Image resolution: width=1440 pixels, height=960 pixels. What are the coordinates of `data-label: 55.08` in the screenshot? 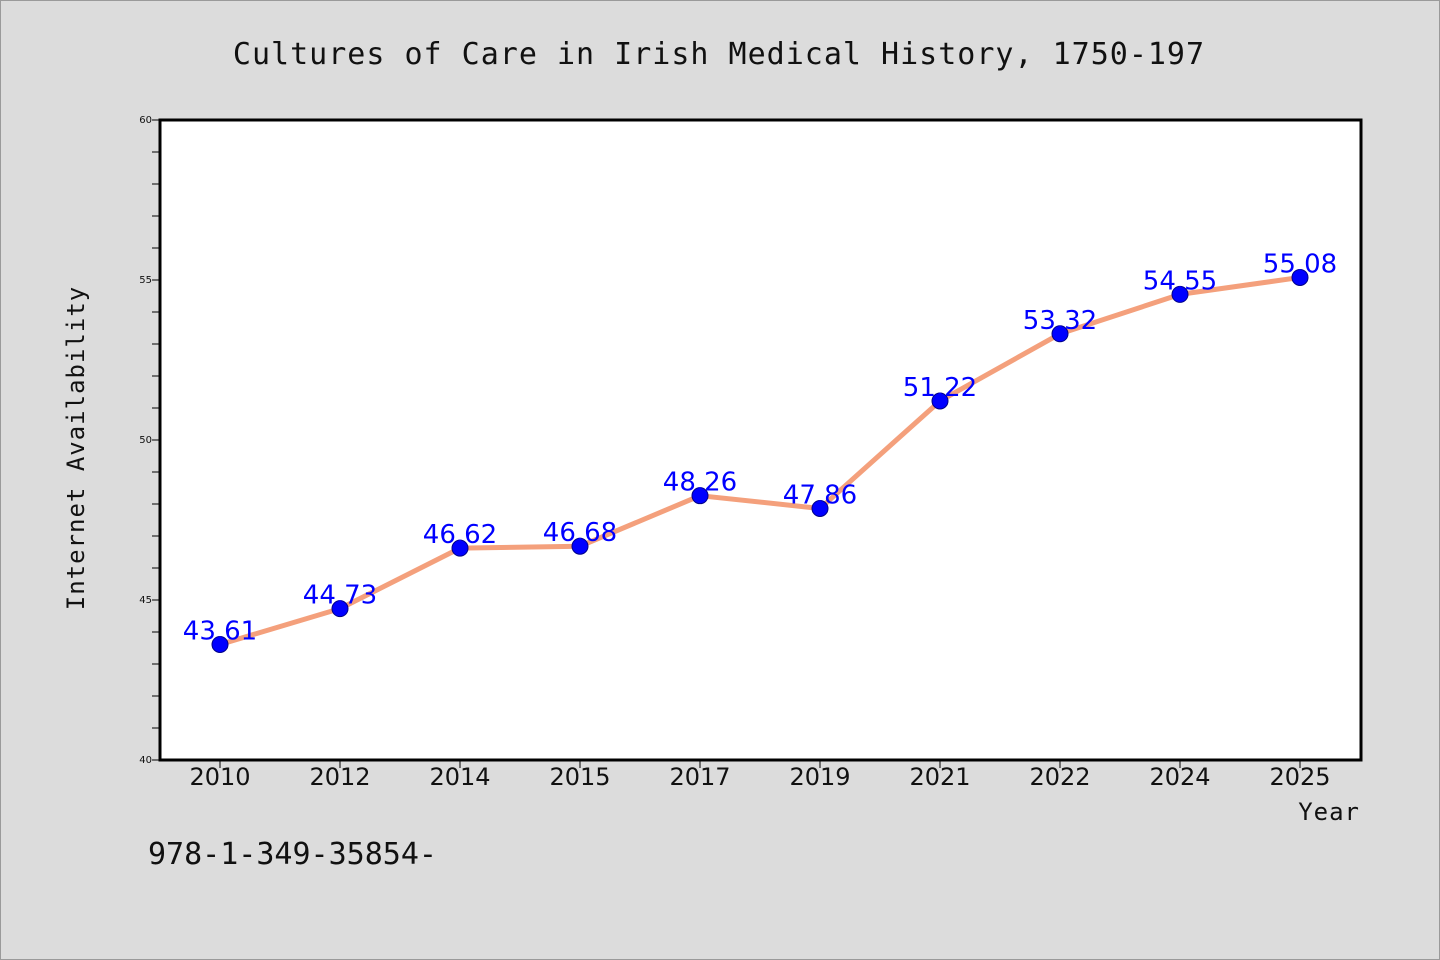 It's located at (1300, 264).